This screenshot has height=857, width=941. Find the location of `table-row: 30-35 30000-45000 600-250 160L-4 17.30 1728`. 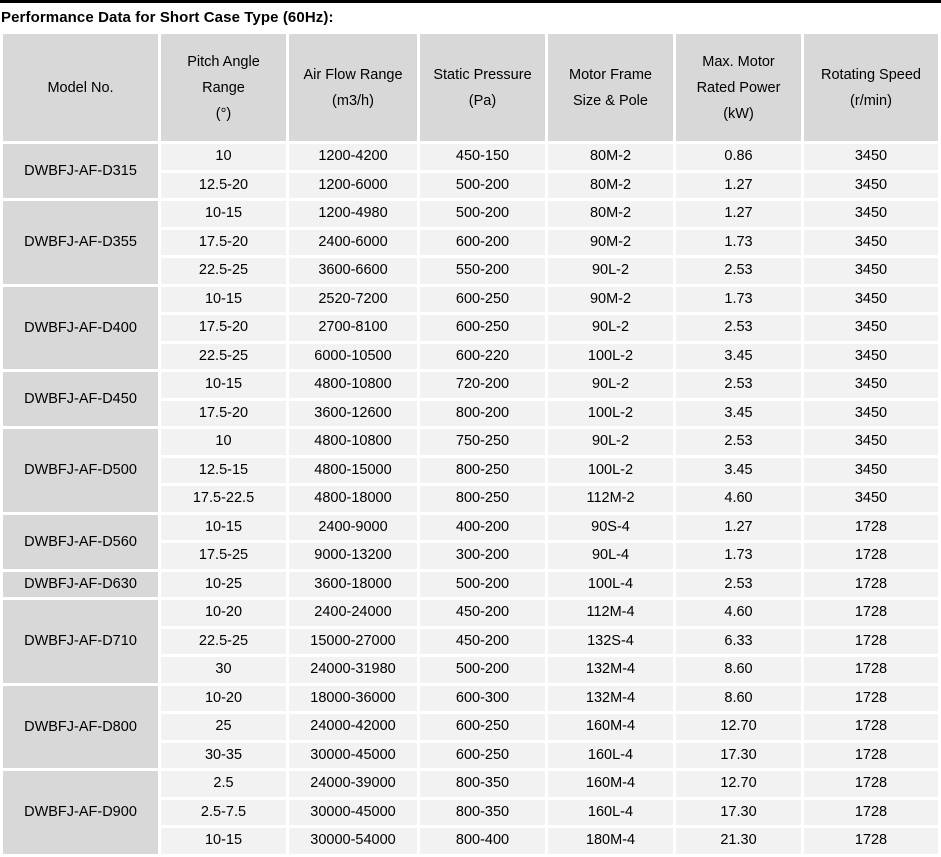

table-row: 30-35 30000-45000 600-250 160L-4 17.30 1728 is located at coordinates (470, 755).